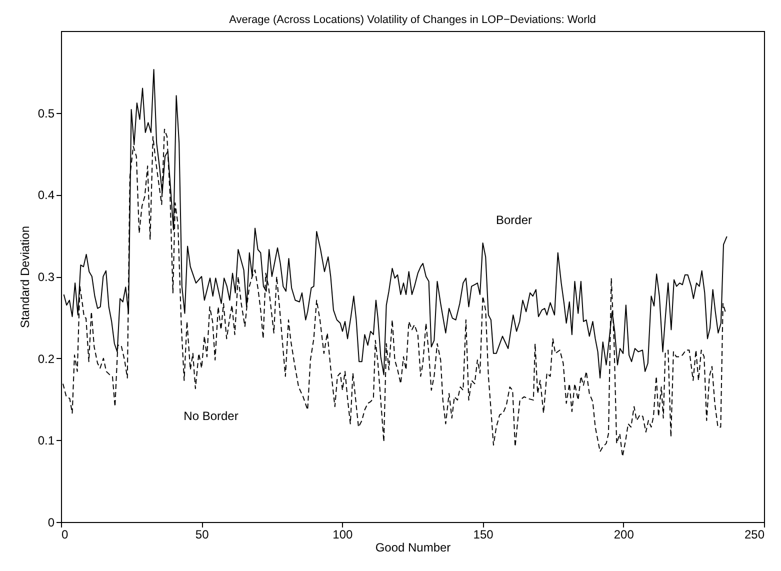  Describe the element at coordinates (483, 535) in the screenshot. I see `x-tick-label: 150` at that location.